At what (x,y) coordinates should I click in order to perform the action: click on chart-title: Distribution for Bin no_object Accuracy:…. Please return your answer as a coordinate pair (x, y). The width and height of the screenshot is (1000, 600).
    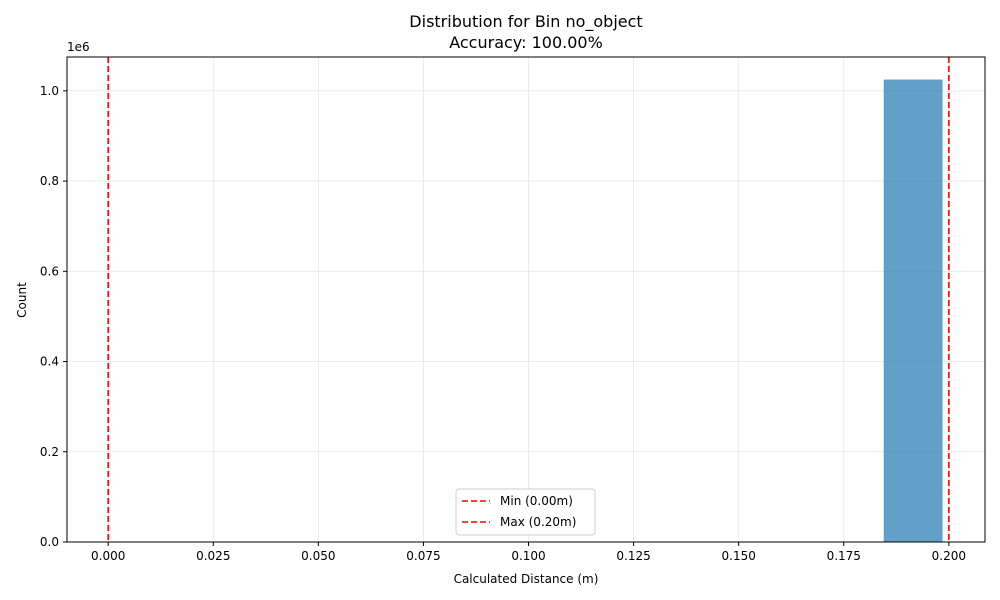
    Looking at the image, I should click on (525, 32).